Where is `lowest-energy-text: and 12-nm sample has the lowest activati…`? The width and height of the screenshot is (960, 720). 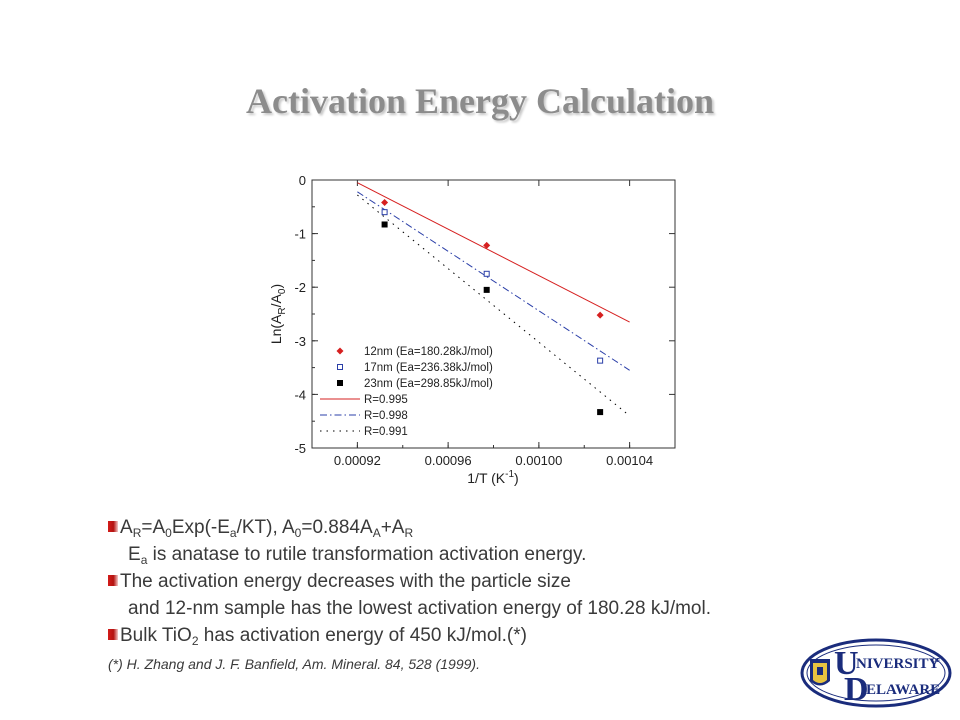 lowest-energy-text: and 12-nm sample has the lowest activati… is located at coordinates (419, 608).